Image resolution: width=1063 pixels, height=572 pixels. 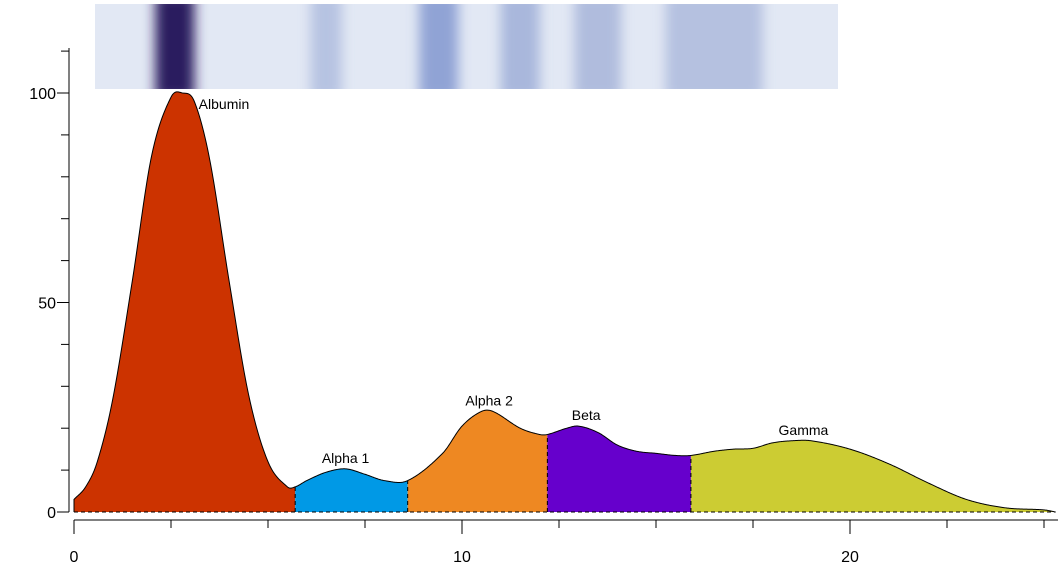 What do you see at coordinates (466, 46) in the screenshot?
I see `gel-strip-image` at bounding box center [466, 46].